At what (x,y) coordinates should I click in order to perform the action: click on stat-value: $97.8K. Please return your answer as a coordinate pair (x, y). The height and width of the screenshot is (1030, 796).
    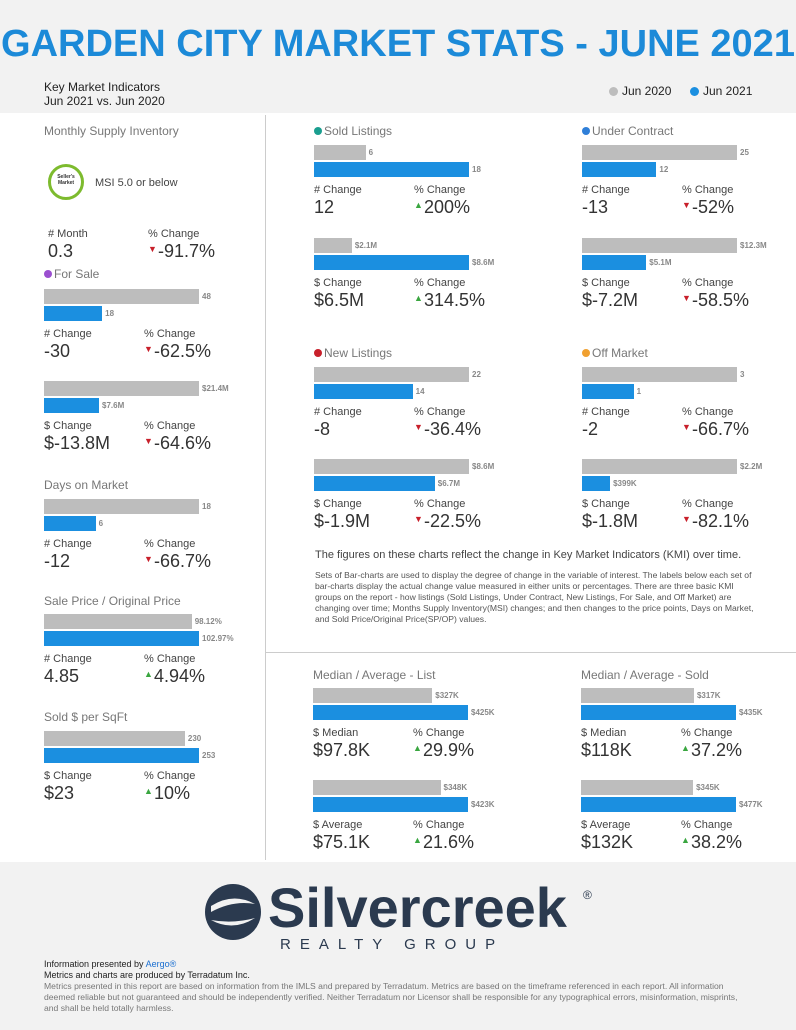
    Looking at the image, I should click on (342, 750).